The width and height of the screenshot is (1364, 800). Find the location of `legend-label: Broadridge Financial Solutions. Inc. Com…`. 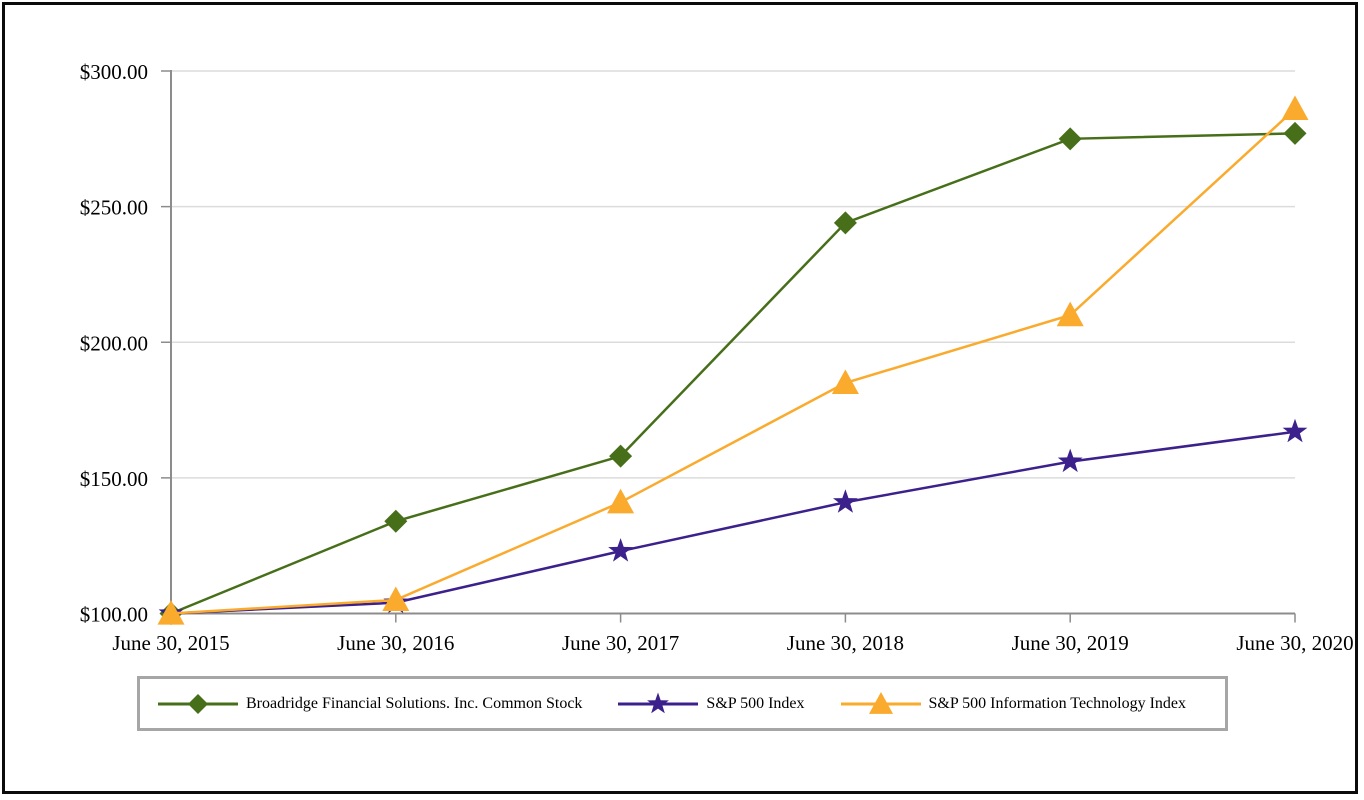

legend-label: Broadridge Financial Solutions. Inc. Com… is located at coordinates (414, 703).